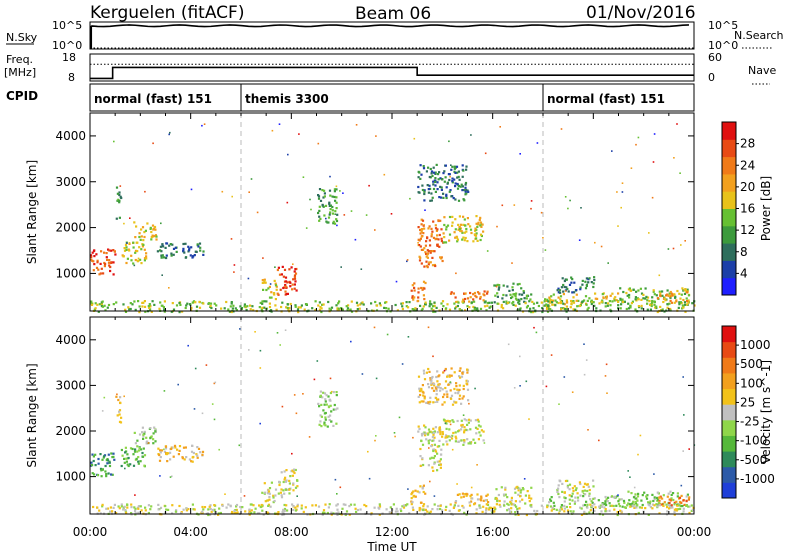  Describe the element at coordinates (153, 99) in the screenshot. I see `cpid-segment-label: normal (fast) 151` at that location.